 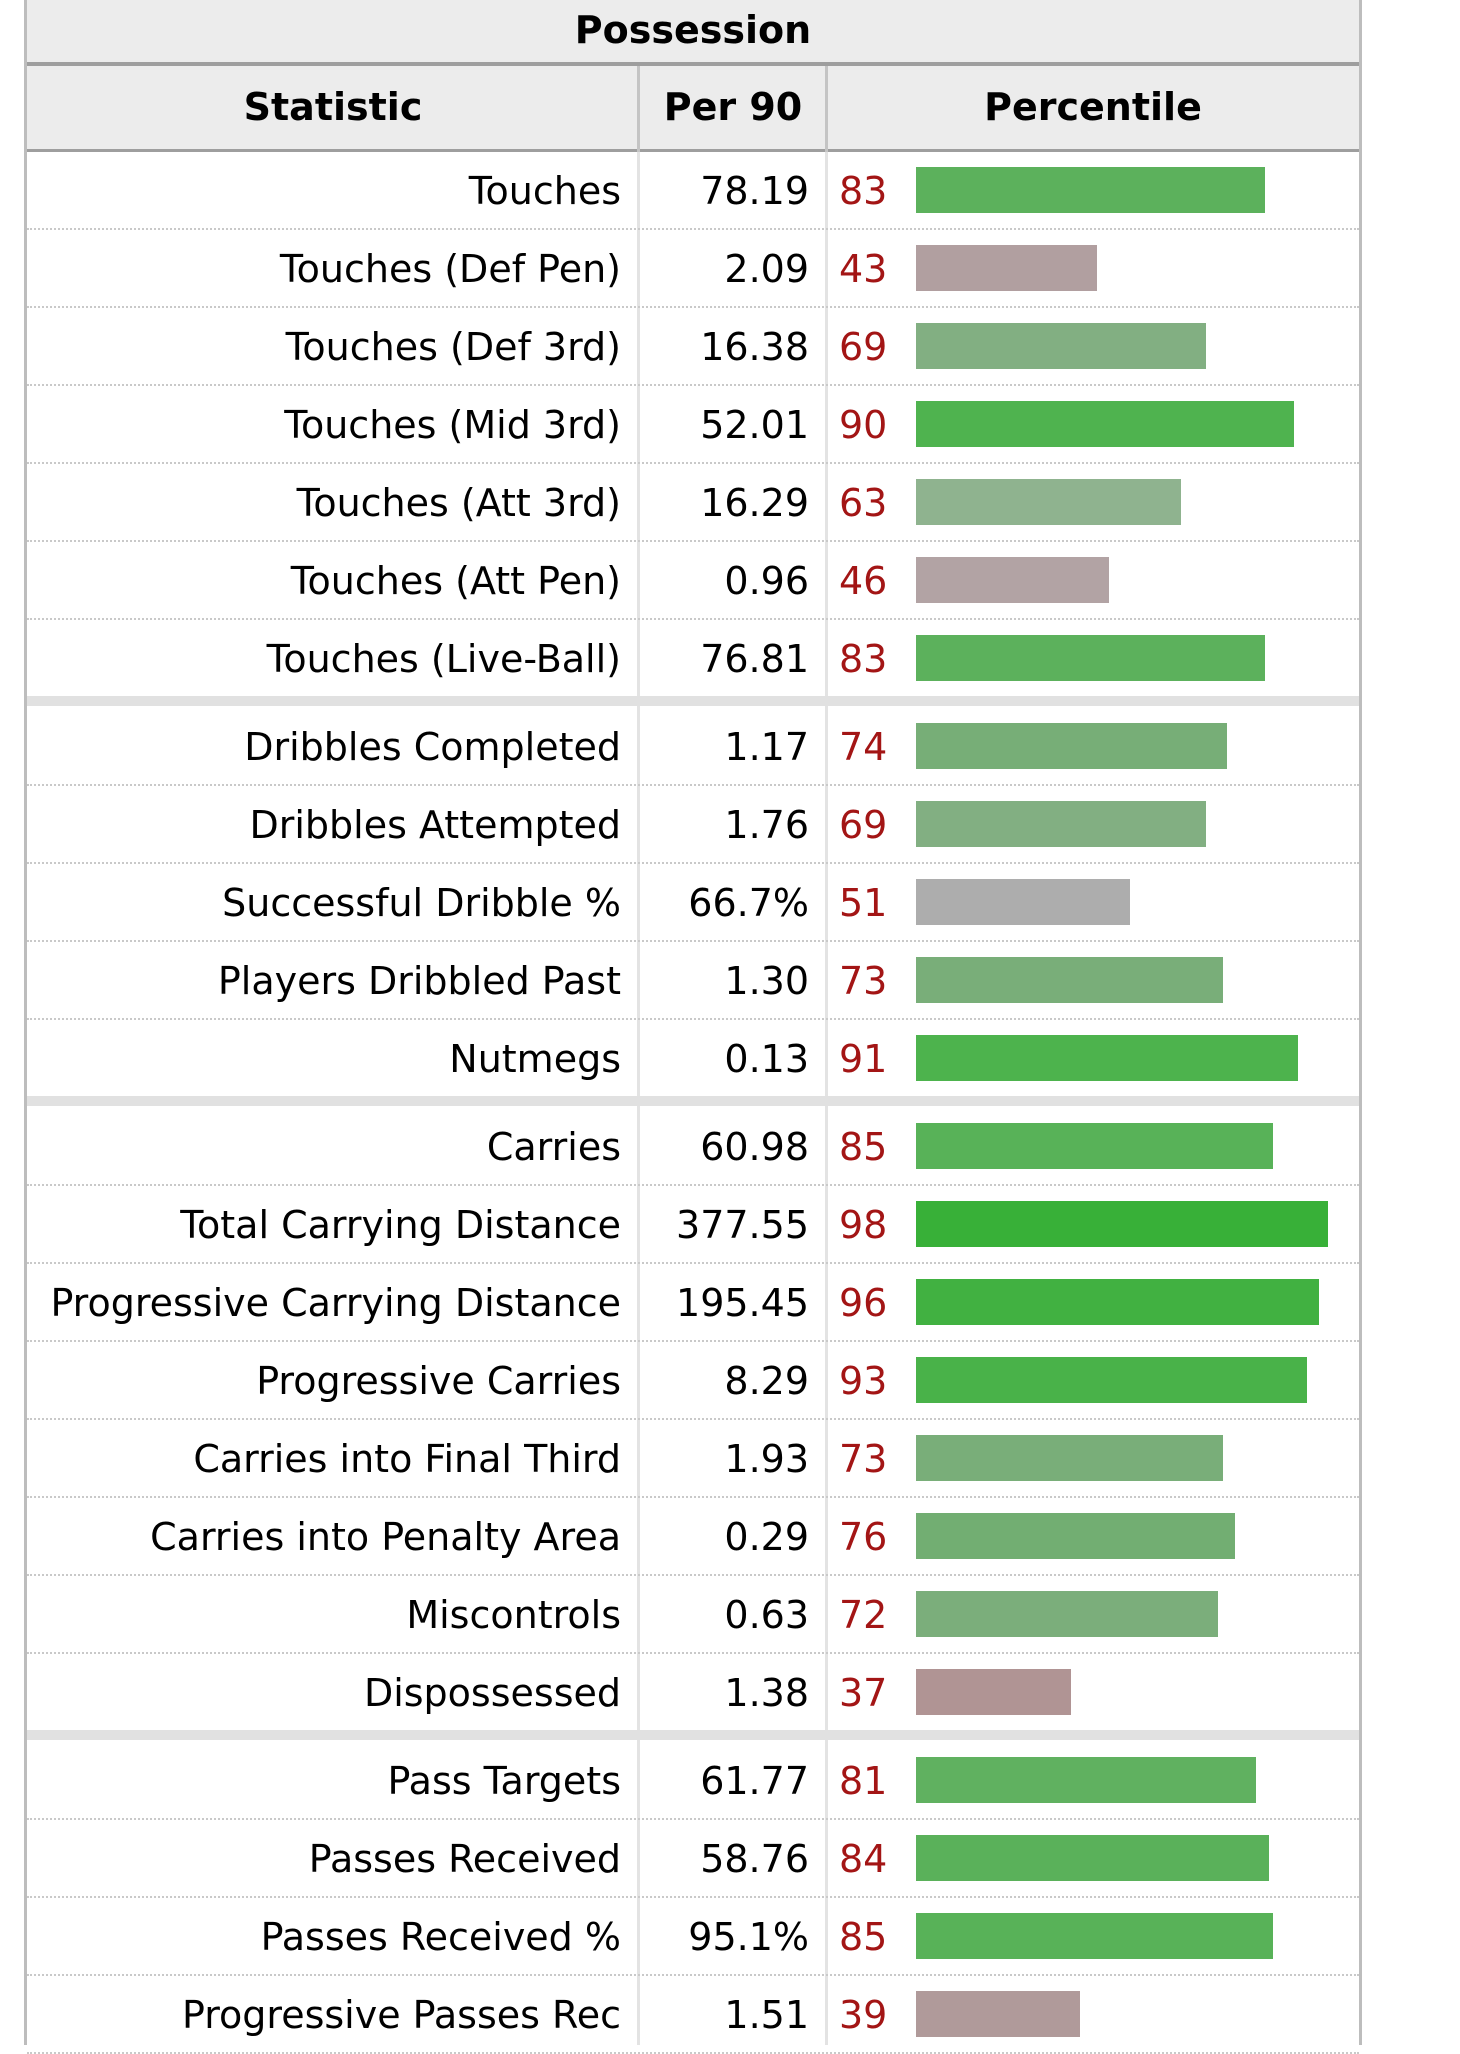 What do you see at coordinates (693, 425) in the screenshot?
I see `table-row: Touches (Mid 3rd) 52.01 90` at bounding box center [693, 425].